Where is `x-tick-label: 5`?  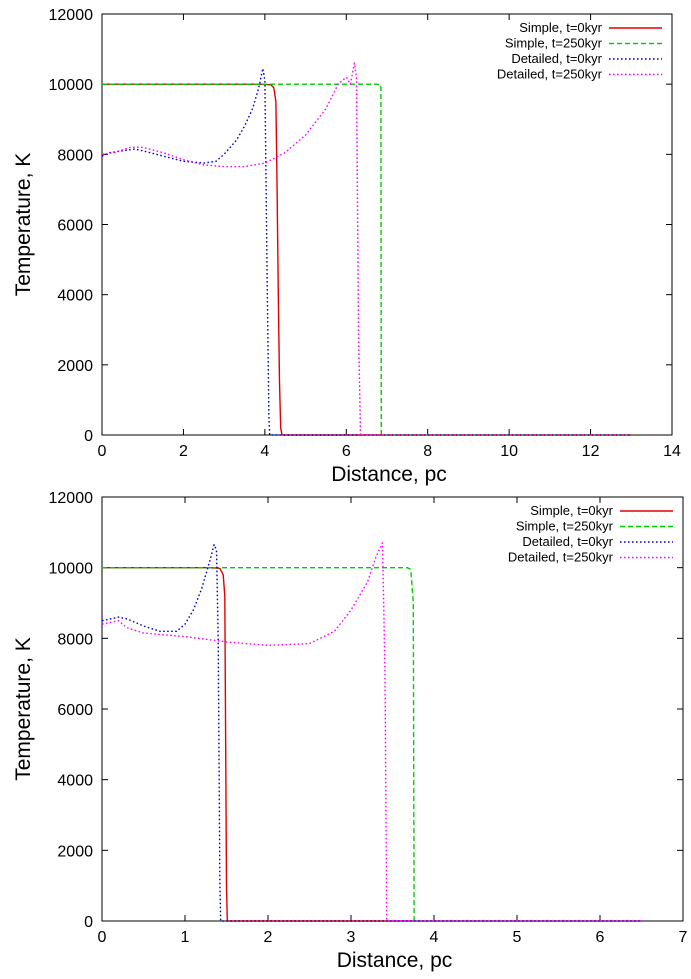
x-tick-label: 5 is located at coordinates (517, 937).